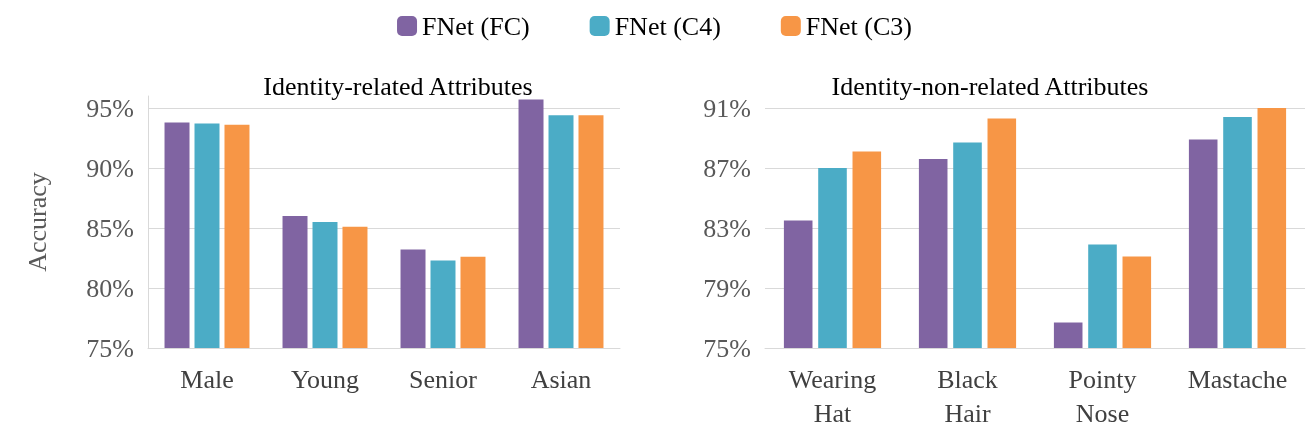 This screenshot has height=445, width=1309. What do you see at coordinates (858, 26) in the screenshot?
I see `legend-label: FNet (C3)` at bounding box center [858, 26].